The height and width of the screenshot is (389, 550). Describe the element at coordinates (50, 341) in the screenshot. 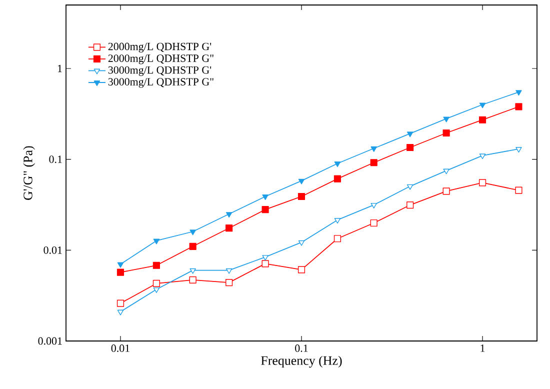

I see `y-tick-label: 0.001` at that location.